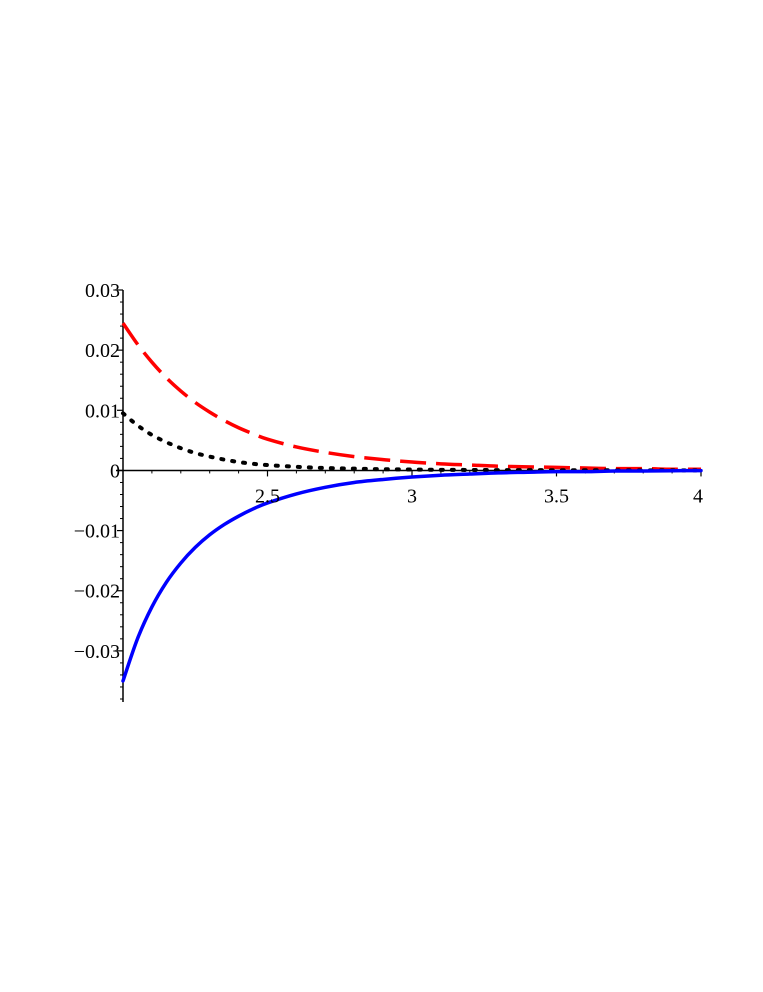  Describe the element at coordinates (102, 351) in the screenshot. I see `y-tick-label: 0.02` at that location.